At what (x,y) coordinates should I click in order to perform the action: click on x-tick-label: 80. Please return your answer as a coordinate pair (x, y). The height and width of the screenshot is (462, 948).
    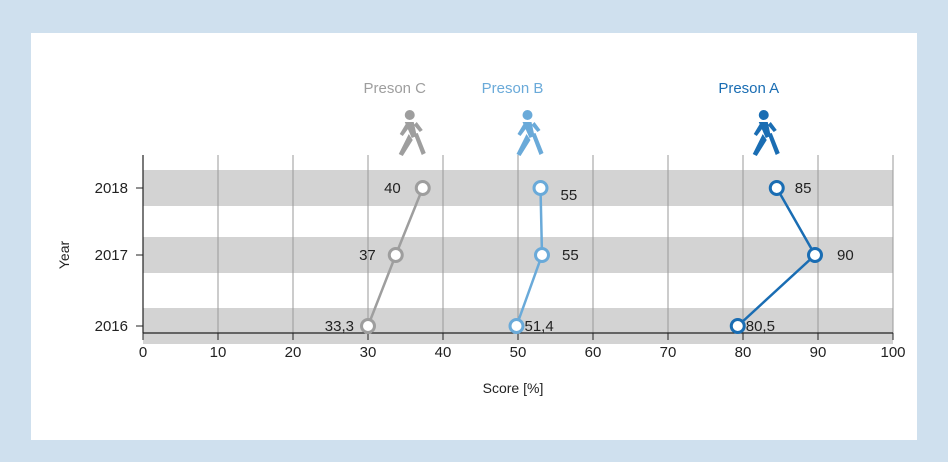
    Looking at the image, I should click on (743, 352).